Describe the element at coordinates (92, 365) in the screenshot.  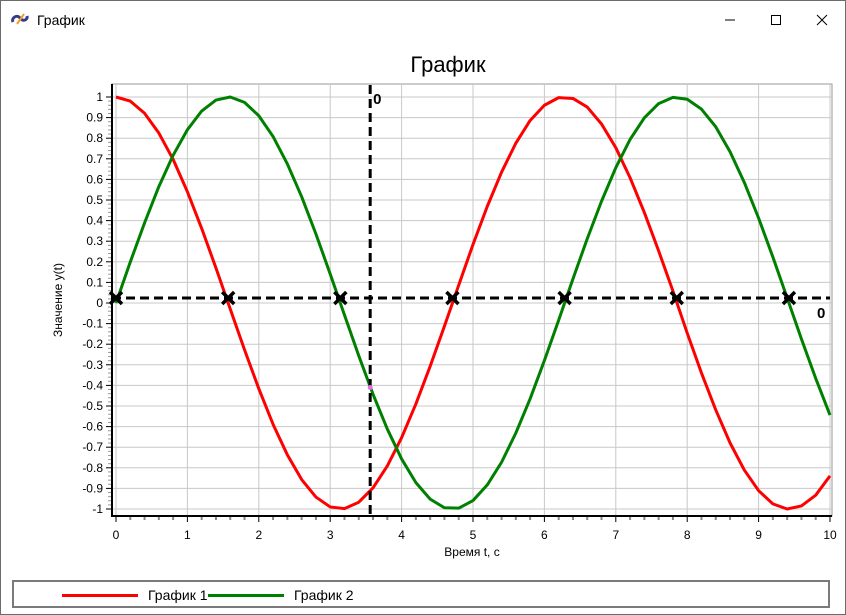
I see `y-tick-label: -0.3` at that location.